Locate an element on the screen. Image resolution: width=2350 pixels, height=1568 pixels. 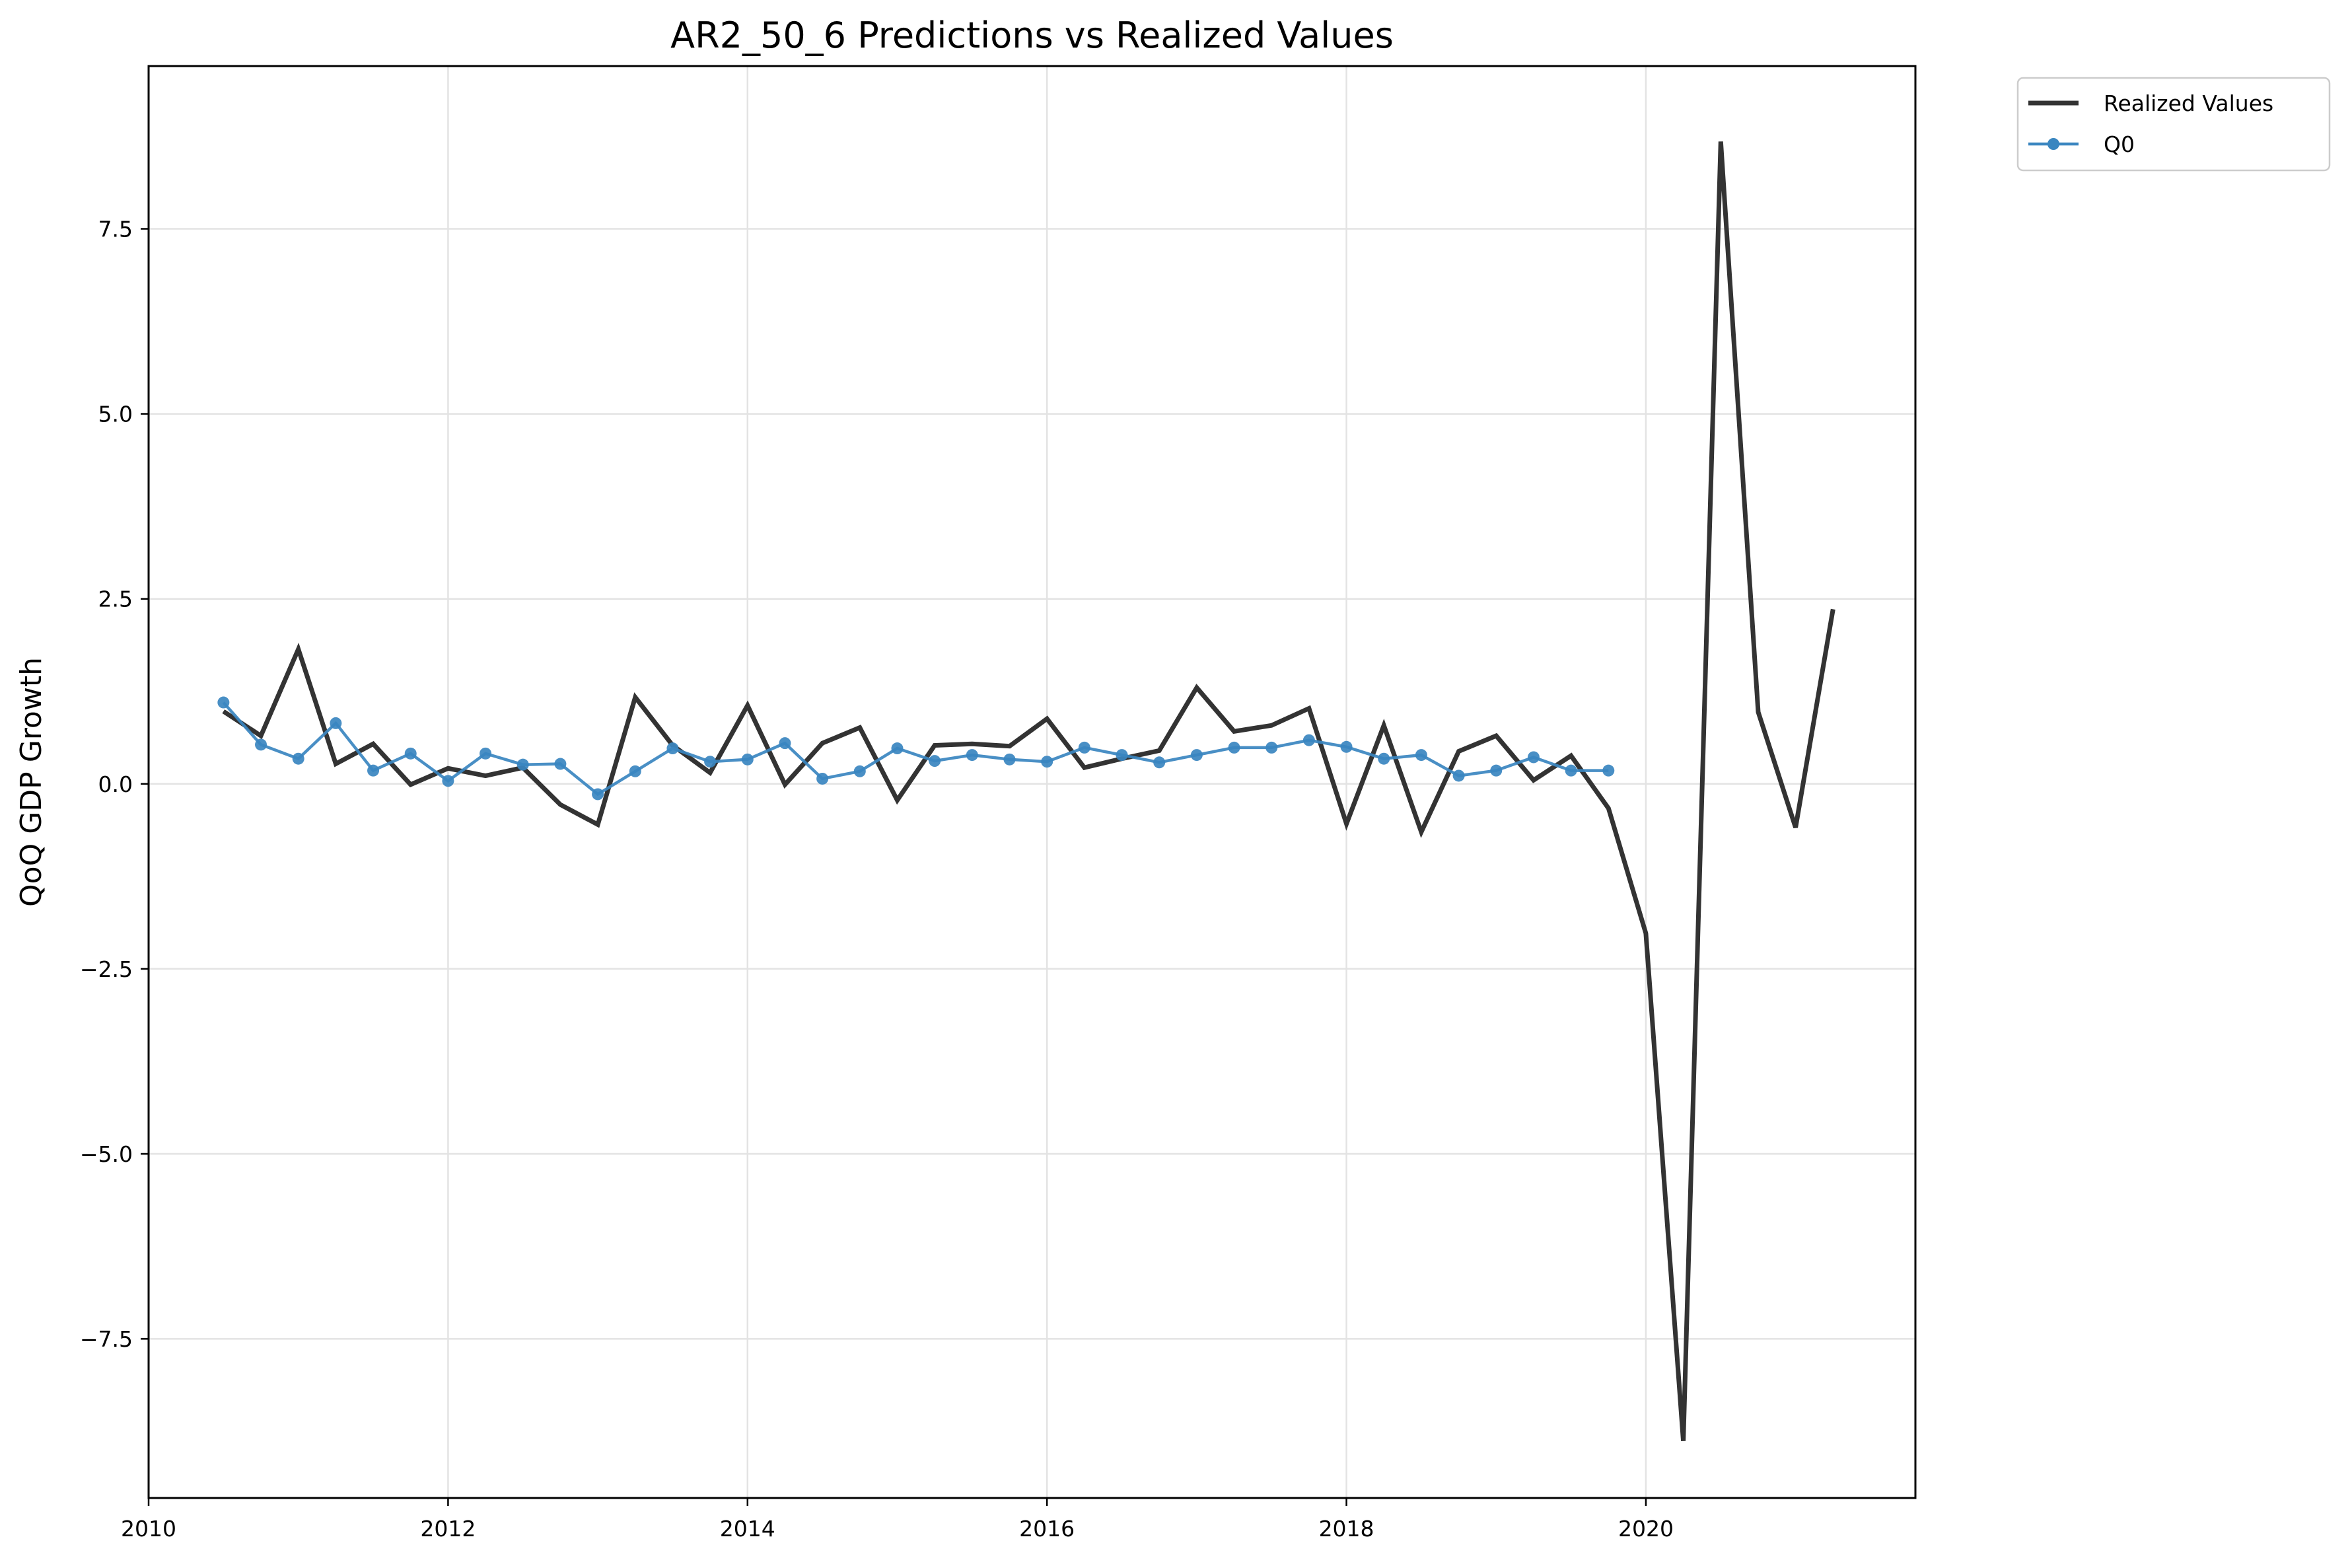
legend-label: Realized Values is located at coordinates (2188, 103).